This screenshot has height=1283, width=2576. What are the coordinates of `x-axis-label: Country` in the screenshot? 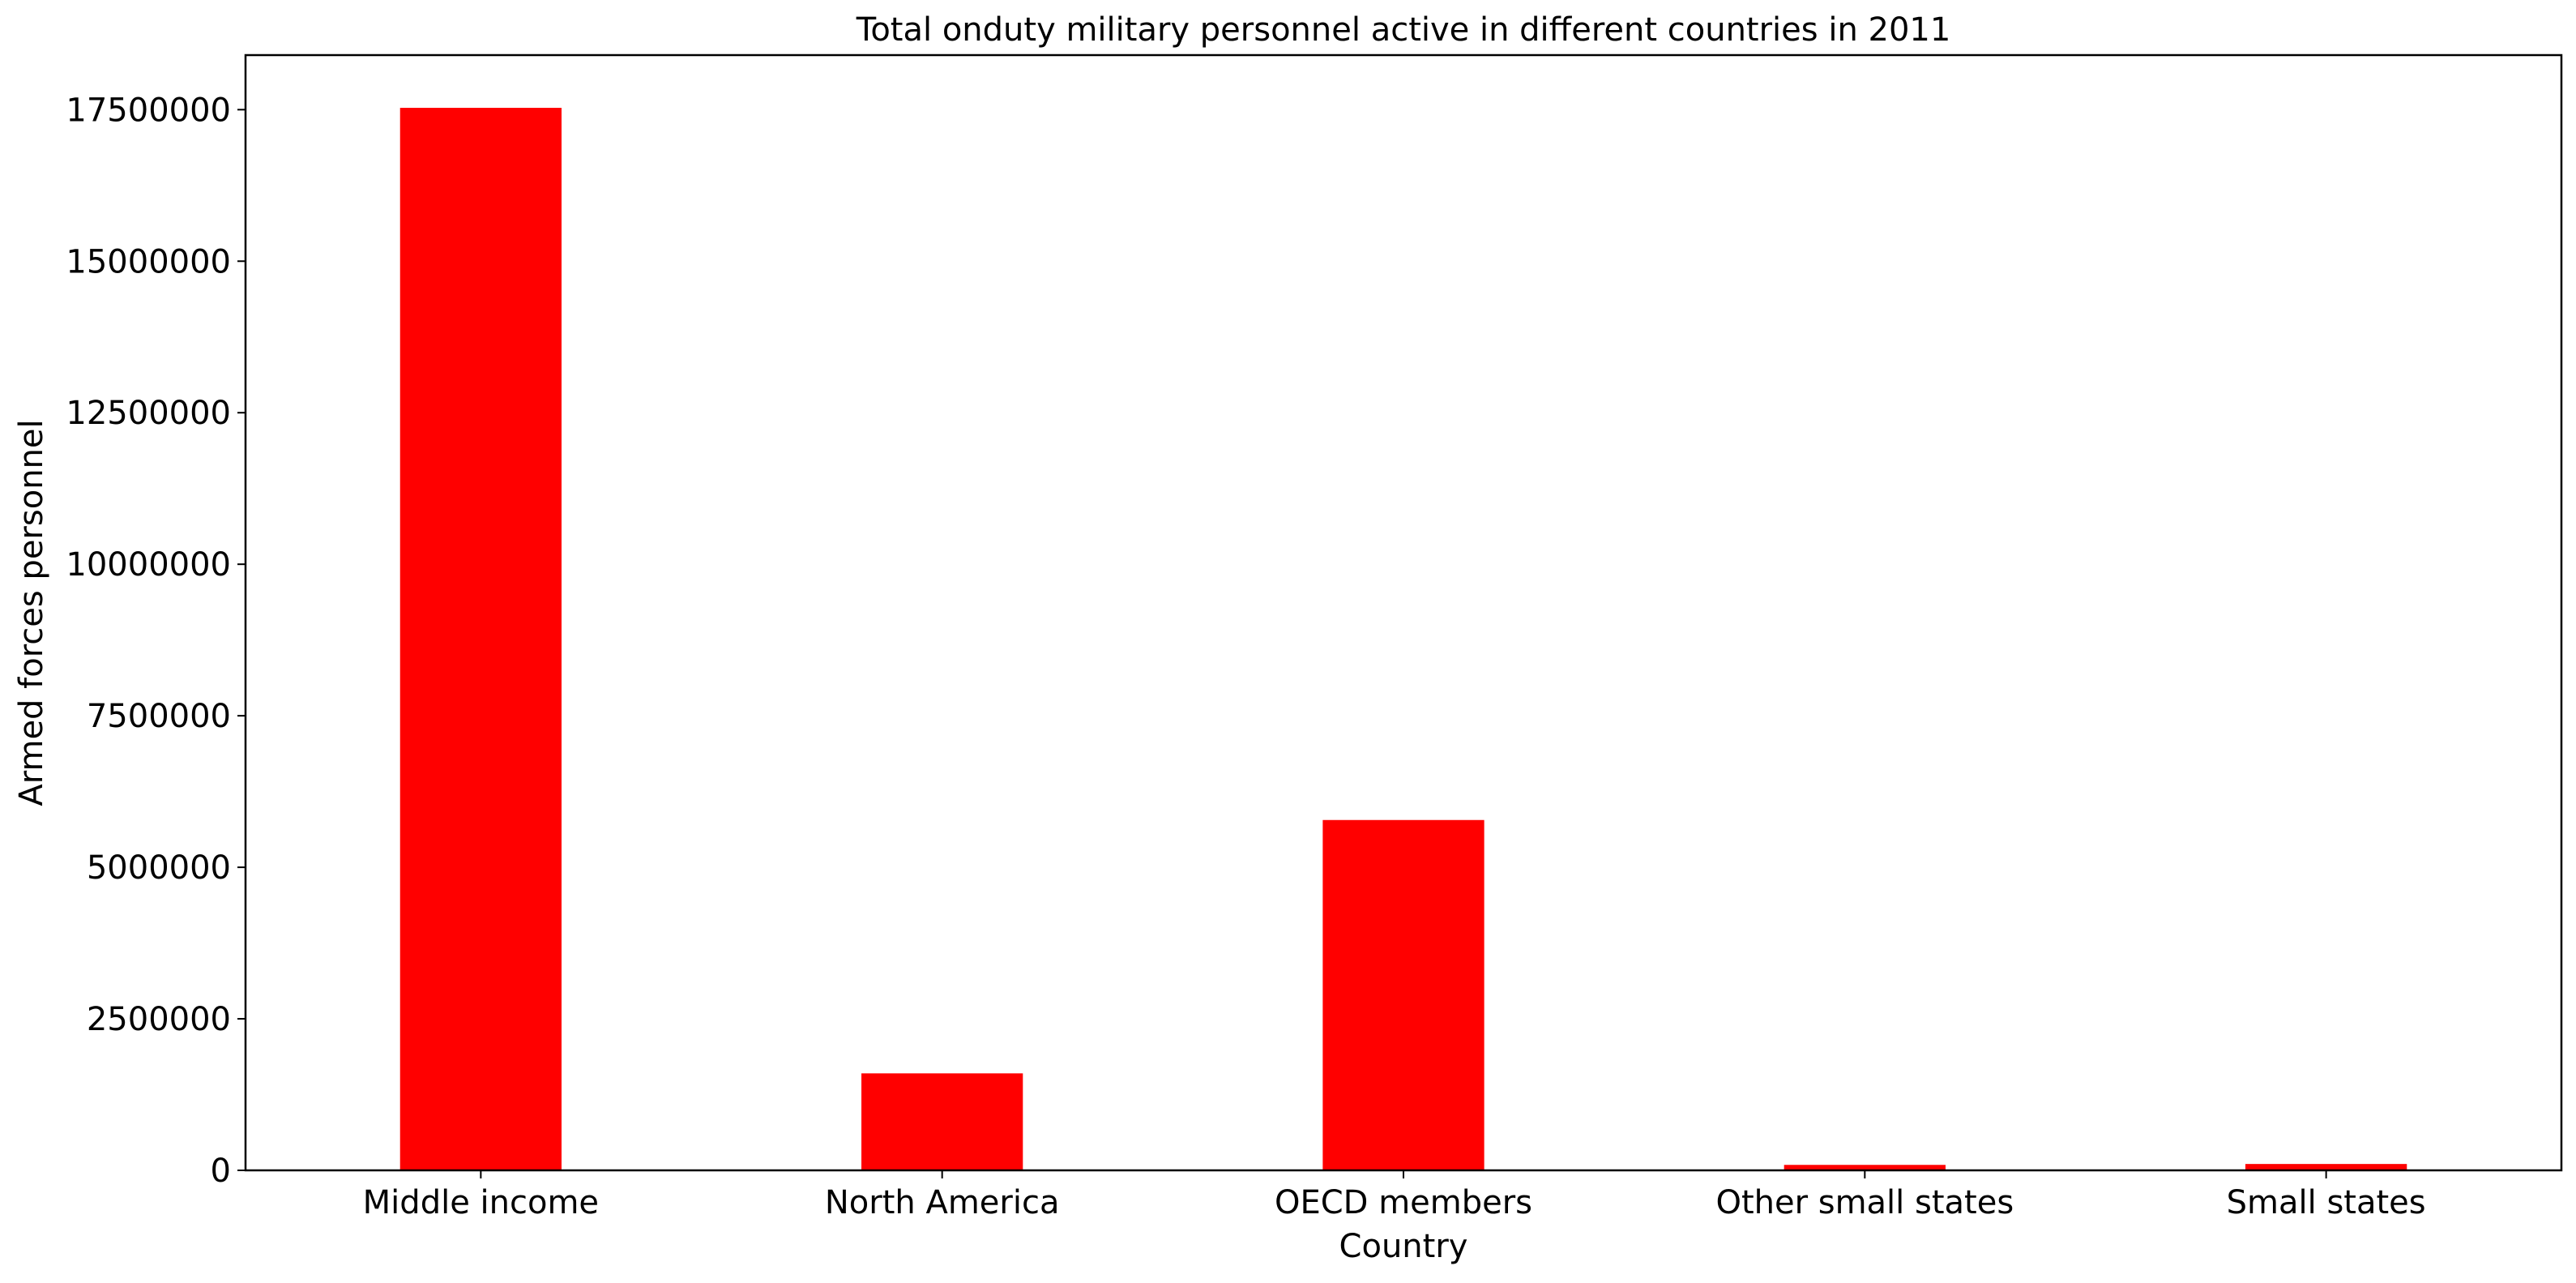 It's located at (1403, 1246).